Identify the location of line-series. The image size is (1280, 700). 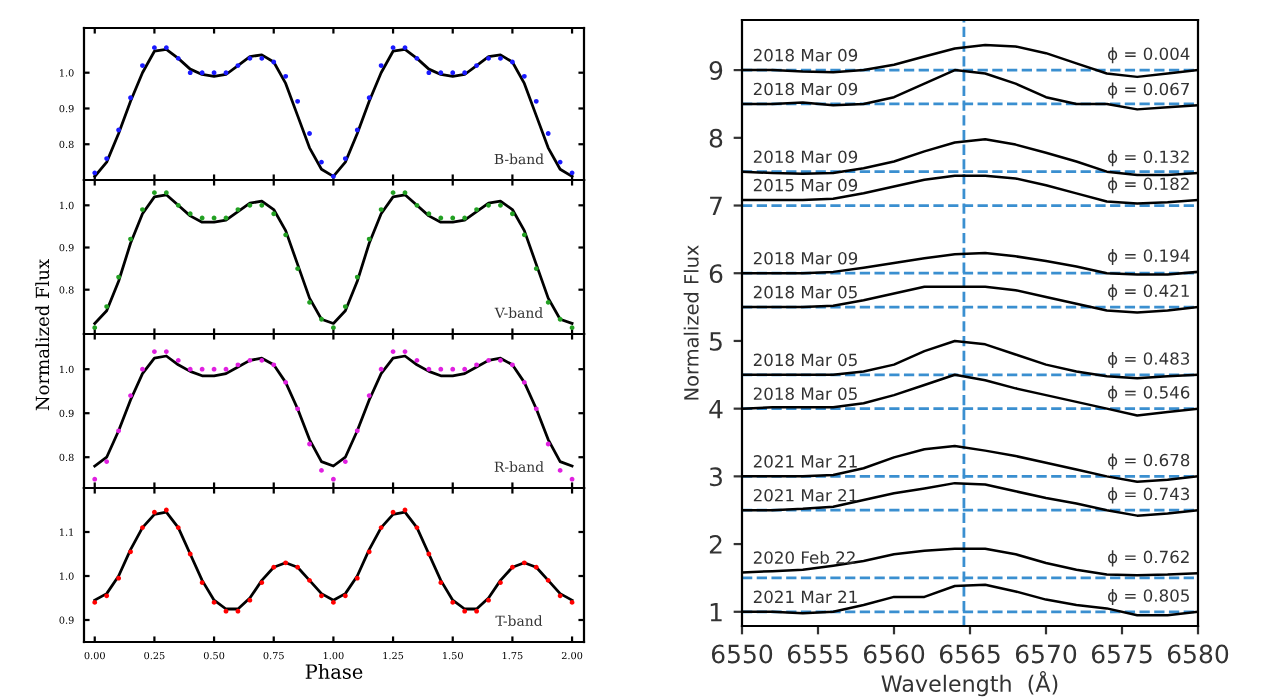
(333, 560).